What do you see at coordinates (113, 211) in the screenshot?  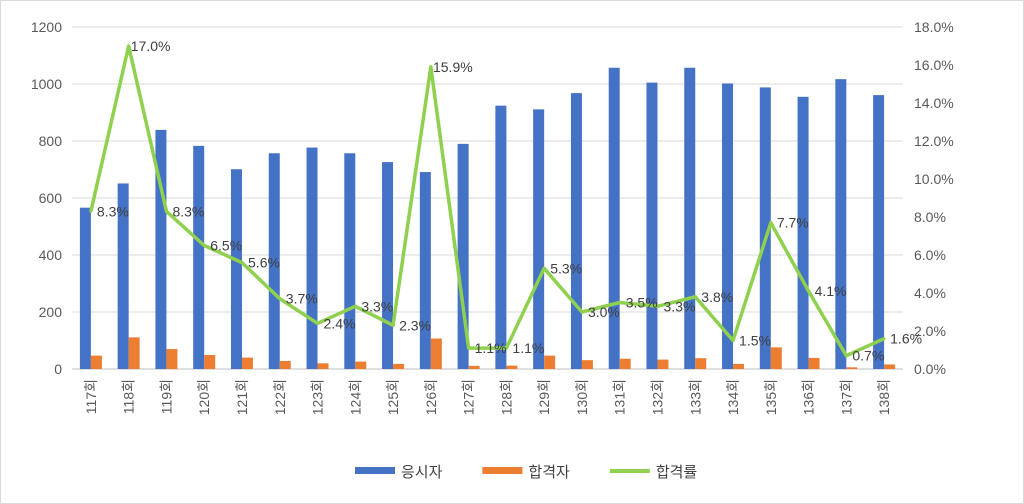 I see `data-label: 8.3%` at bounding box center [113, 211].